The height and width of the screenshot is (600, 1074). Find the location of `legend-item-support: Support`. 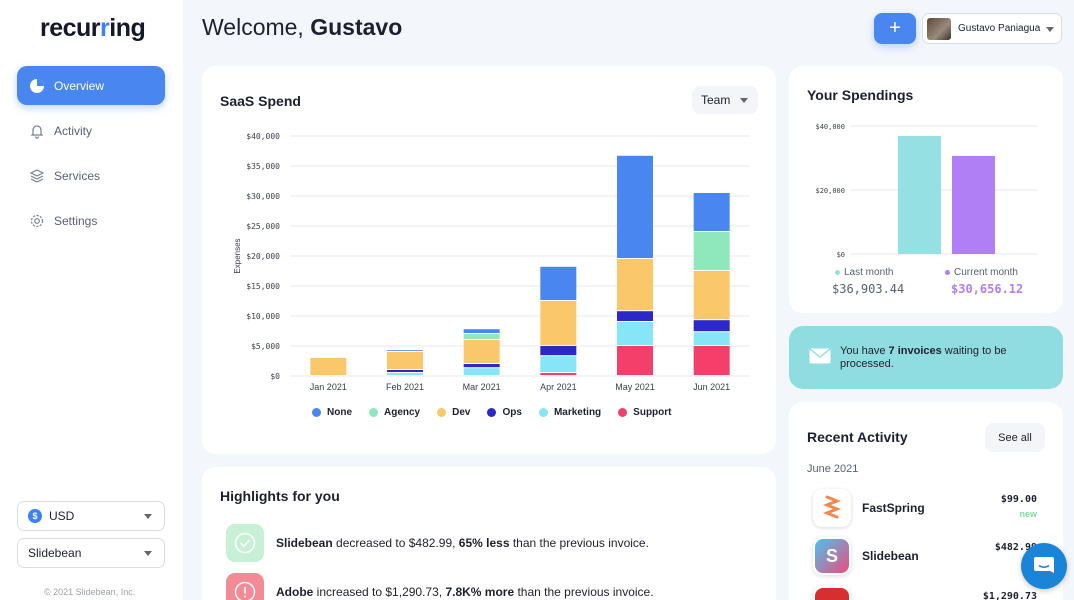

legend-item-support: Support is located at coordinates (645, 412).